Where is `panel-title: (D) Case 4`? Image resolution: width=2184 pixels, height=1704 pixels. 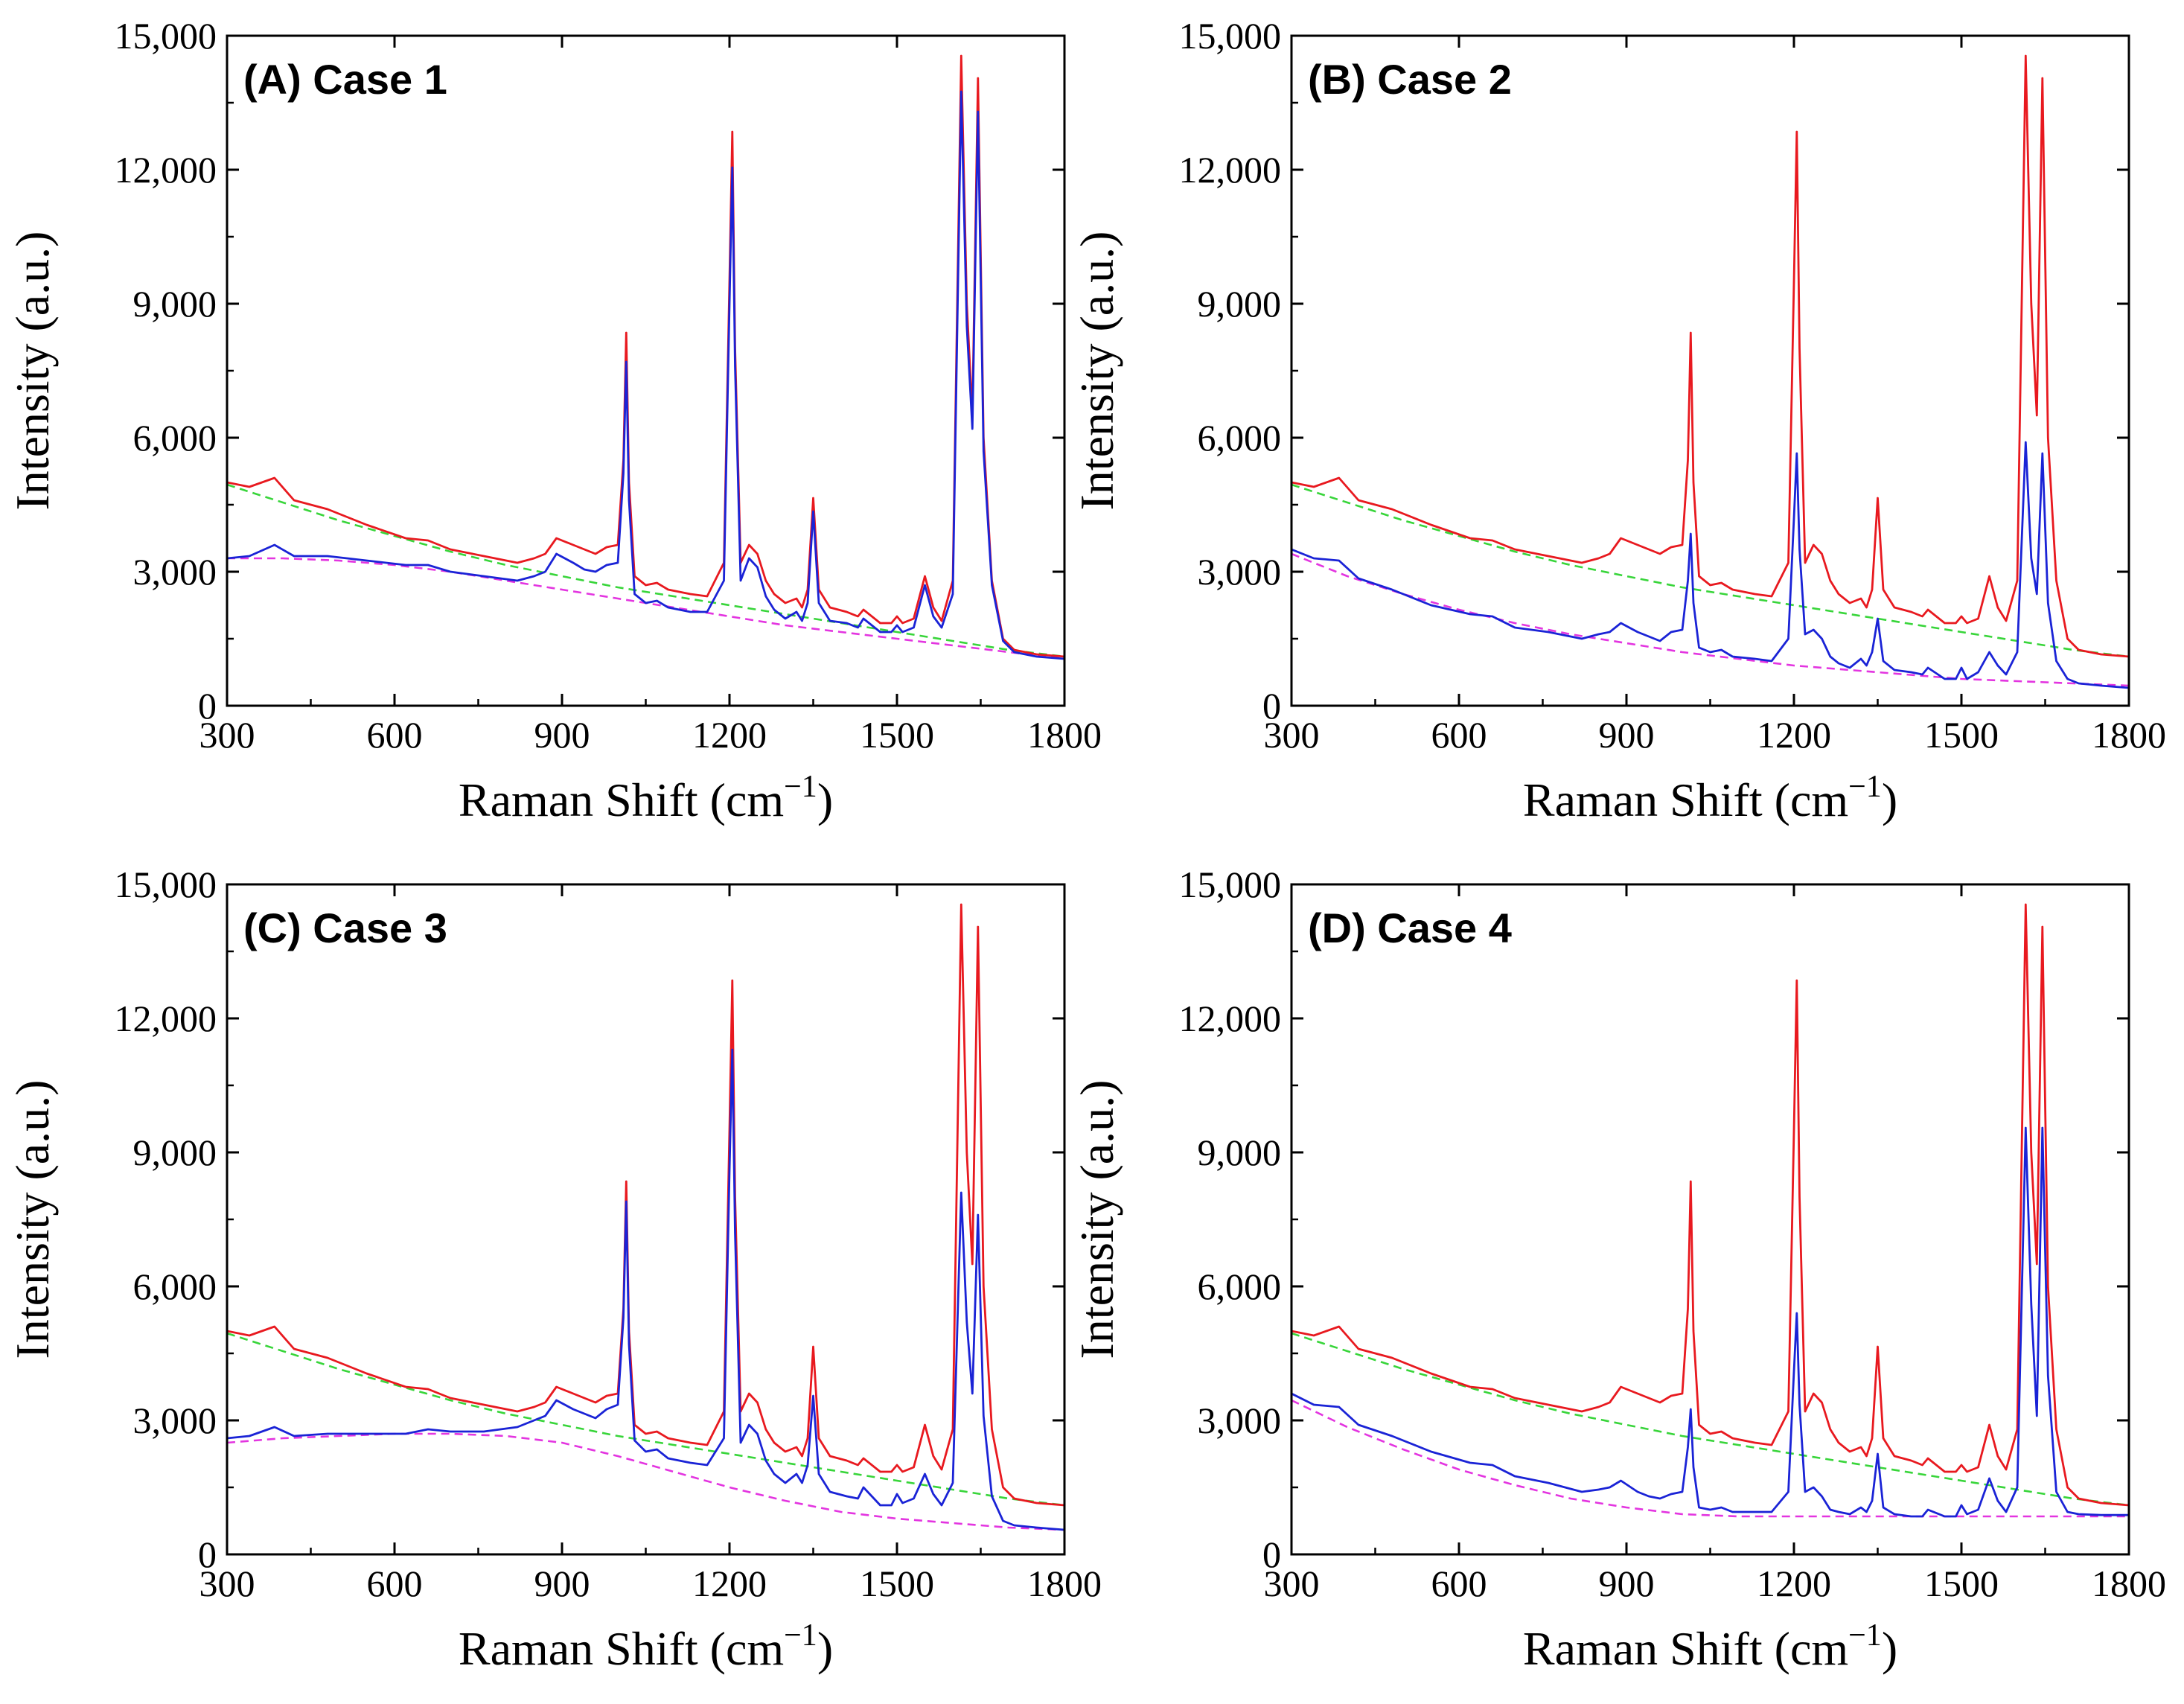
panel-title: (D) Case 4 is located at coordinates (1410, 927).